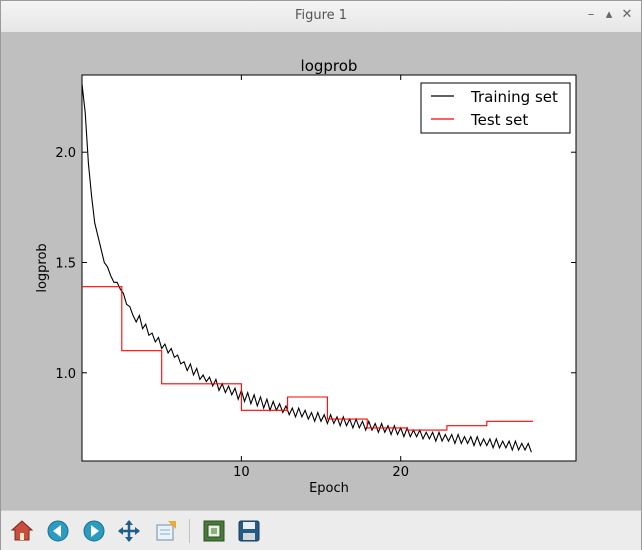  Describe the element at coordinates (329, 66) in the screenshot. I see `chart-title: logprob` at that location.